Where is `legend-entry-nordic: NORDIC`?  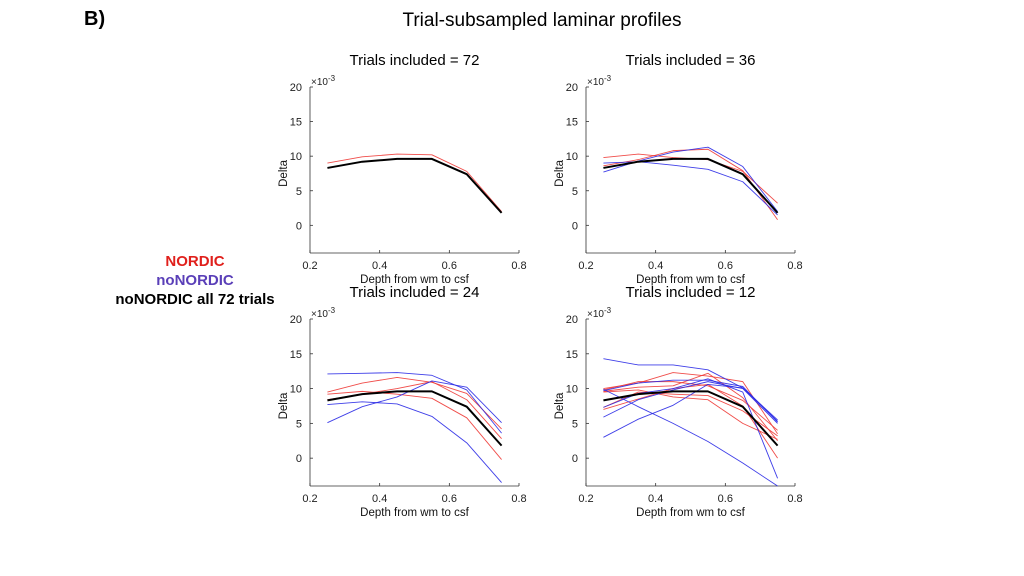
legend-entry-nordic: NORDIC is located at coordinates (195, 261).